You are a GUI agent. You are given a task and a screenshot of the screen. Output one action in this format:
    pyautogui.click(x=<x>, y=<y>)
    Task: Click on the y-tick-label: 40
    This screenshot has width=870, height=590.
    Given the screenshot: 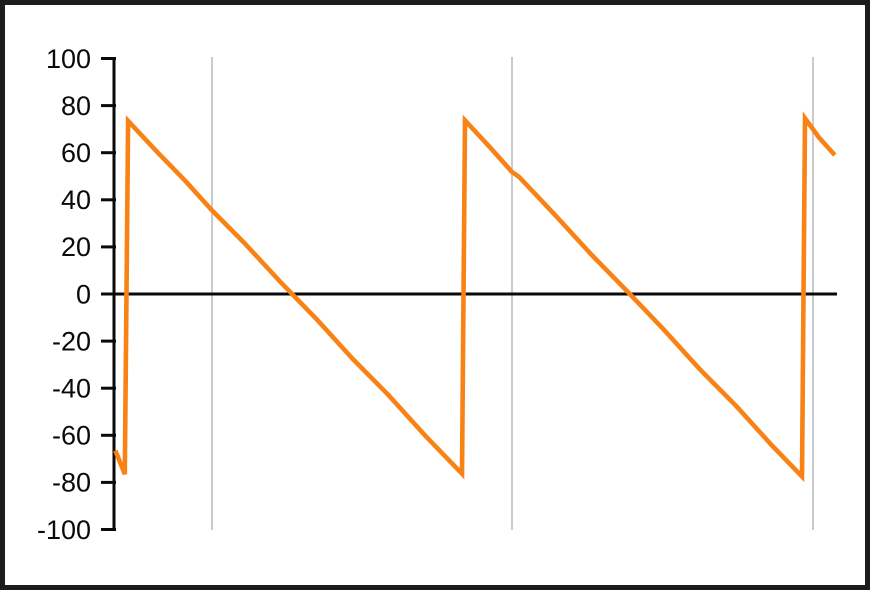 What is the action you would take?
    pyautogui.click(x=76, y=200)
    